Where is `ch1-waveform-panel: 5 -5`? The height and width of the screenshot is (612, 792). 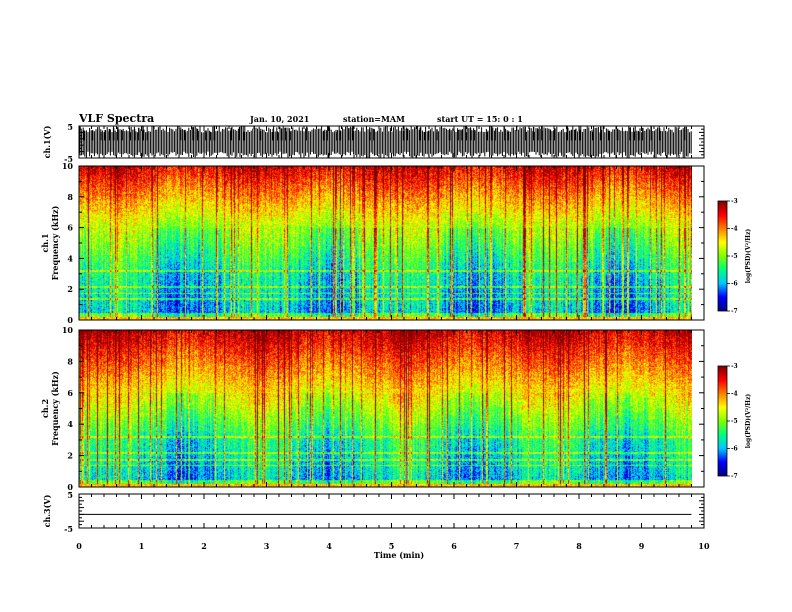
ch1-waveform-panel: 5 -5 is located at coordinates (384, 143).